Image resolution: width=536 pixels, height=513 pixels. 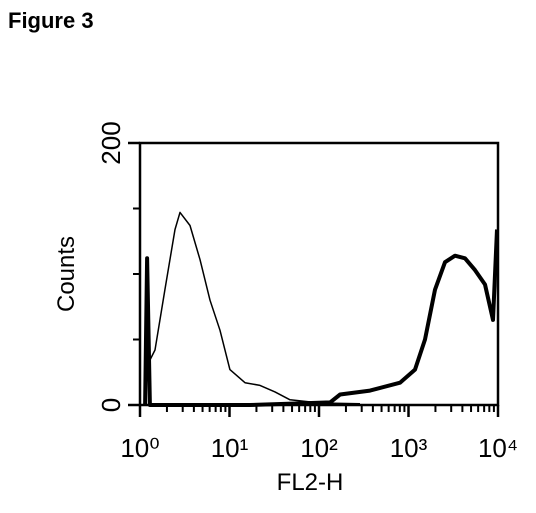 What do you see at coordinates (230, 448) in the screenshot?
I see `x-tick-label: 10¹` at bounding box center [230, 448].